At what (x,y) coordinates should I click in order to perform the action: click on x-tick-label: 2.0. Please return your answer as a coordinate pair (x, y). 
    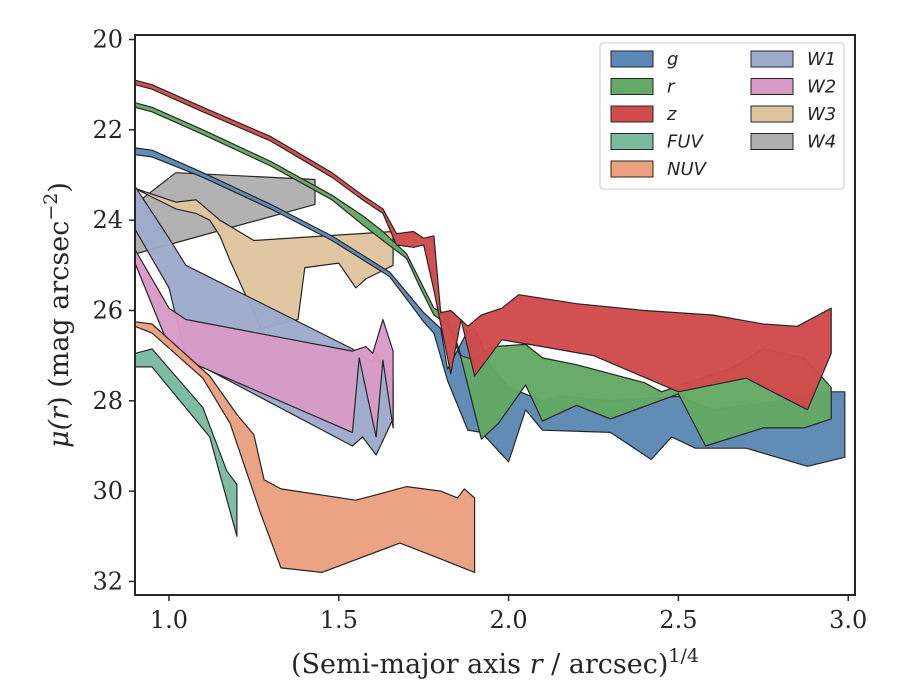
    Looking at the image, I should click on (508, 620).